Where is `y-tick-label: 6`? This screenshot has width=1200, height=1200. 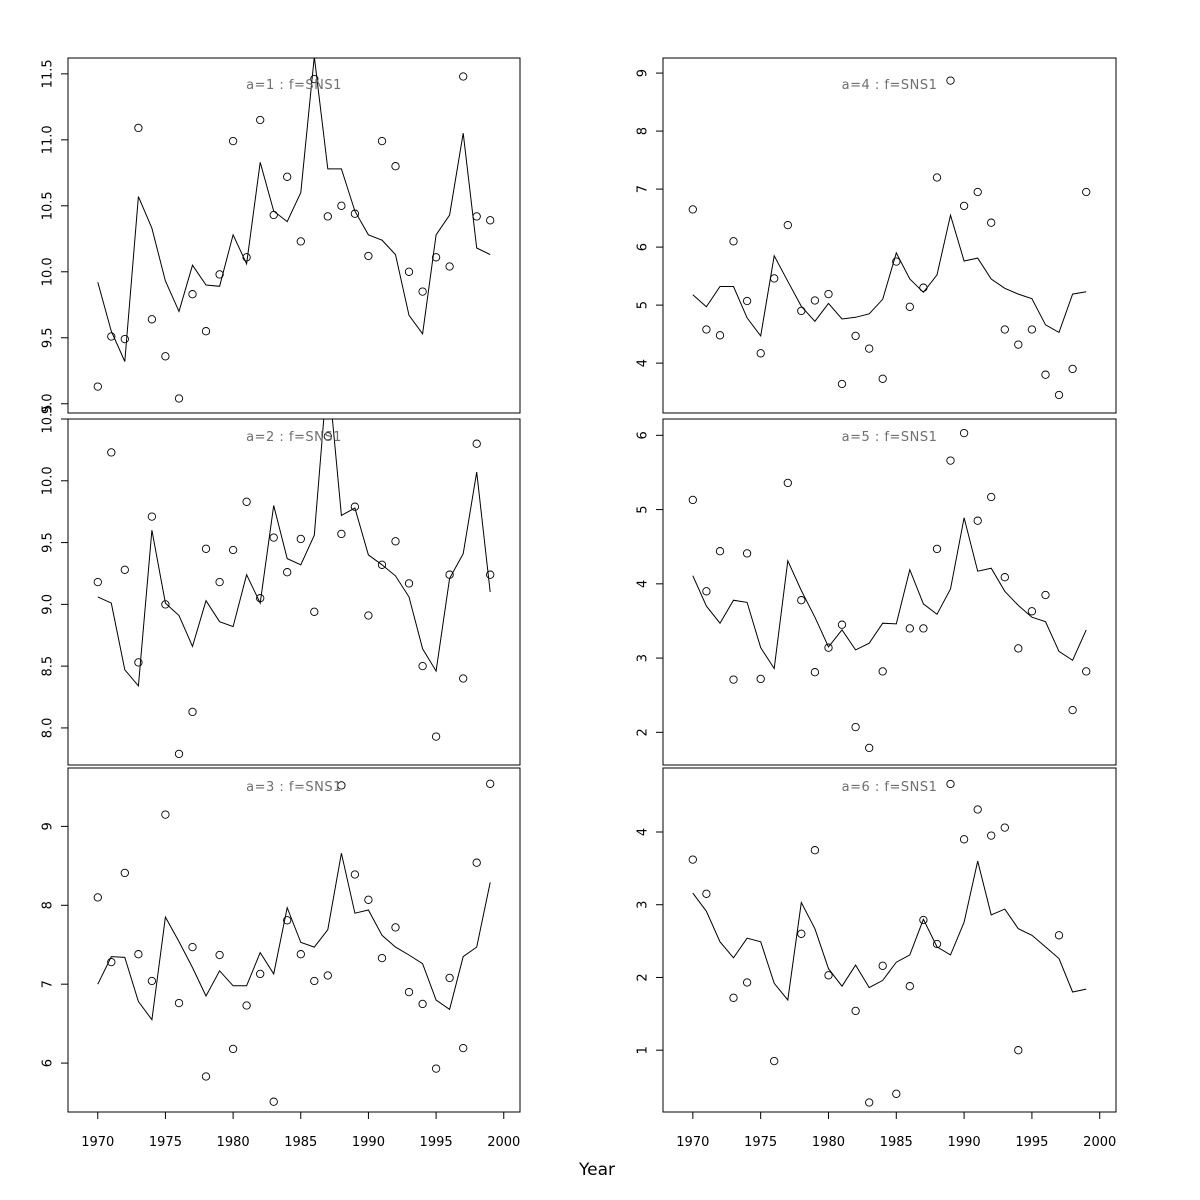 y-tick-label: 6 is located at coordinates (643, 247).